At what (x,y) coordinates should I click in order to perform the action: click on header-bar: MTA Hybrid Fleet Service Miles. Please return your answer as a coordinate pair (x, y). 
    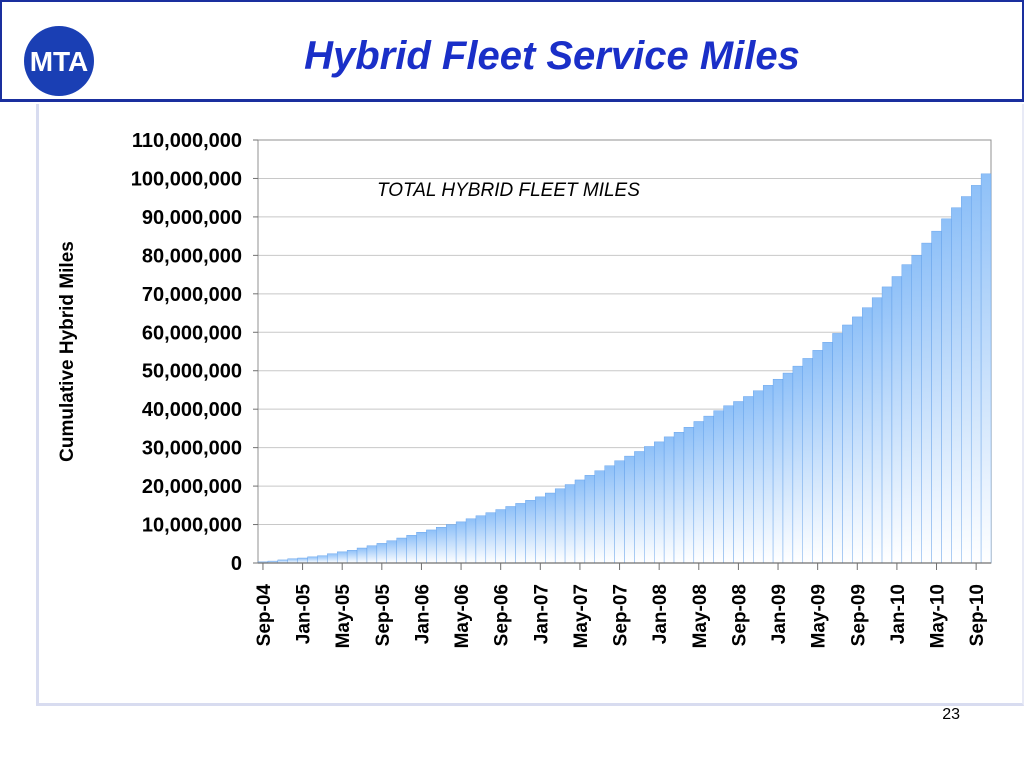
    Looking at the image, I should click on (512, 51).